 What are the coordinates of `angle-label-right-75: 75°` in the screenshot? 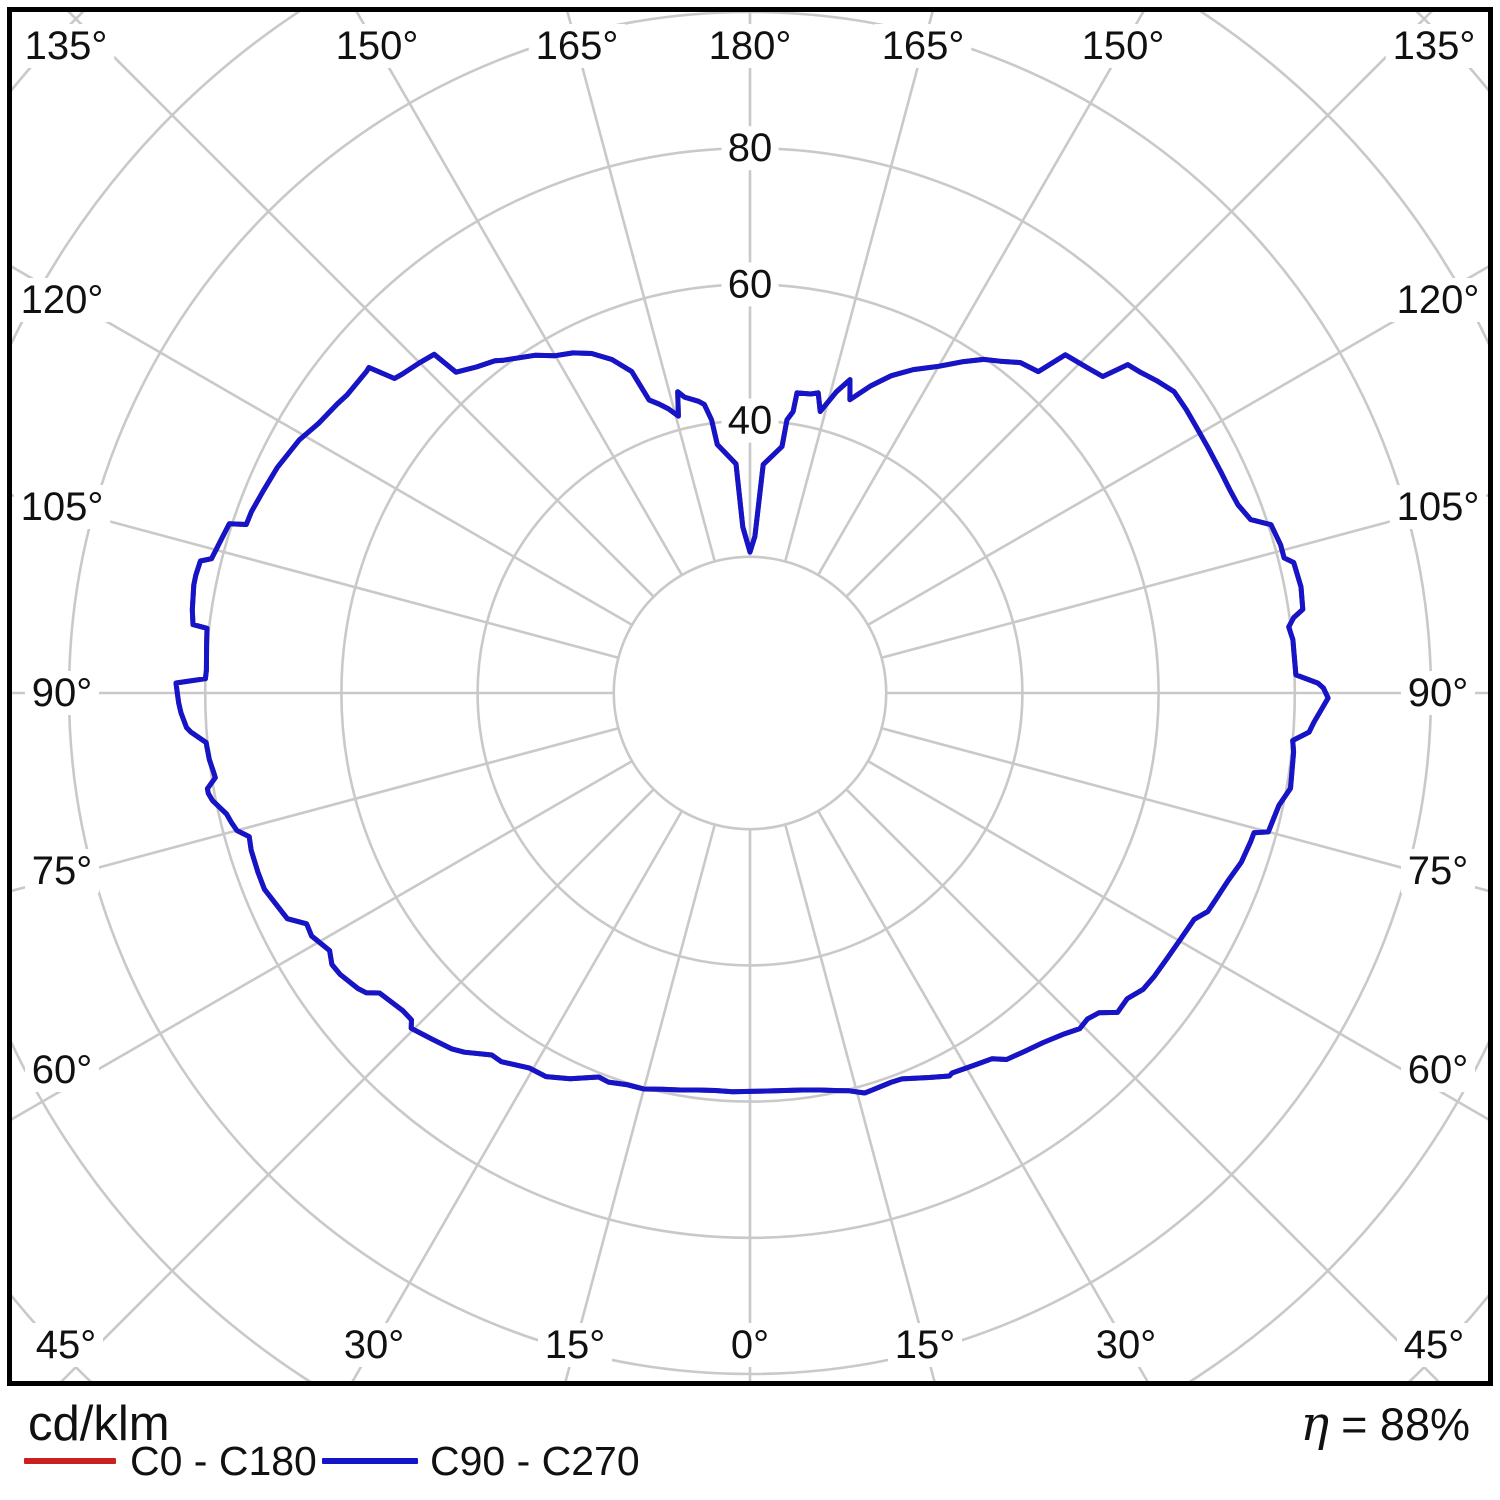 It's located at (1438, 871).